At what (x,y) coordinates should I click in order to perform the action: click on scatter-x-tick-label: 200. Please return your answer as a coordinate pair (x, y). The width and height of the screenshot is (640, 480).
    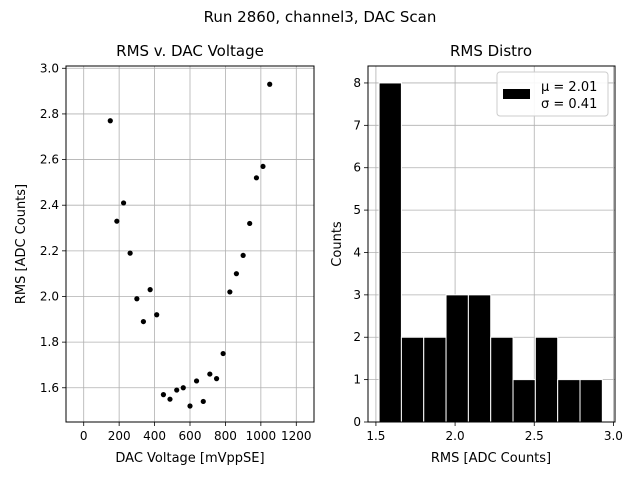
    Looking at the image, I should click on (119, 436).